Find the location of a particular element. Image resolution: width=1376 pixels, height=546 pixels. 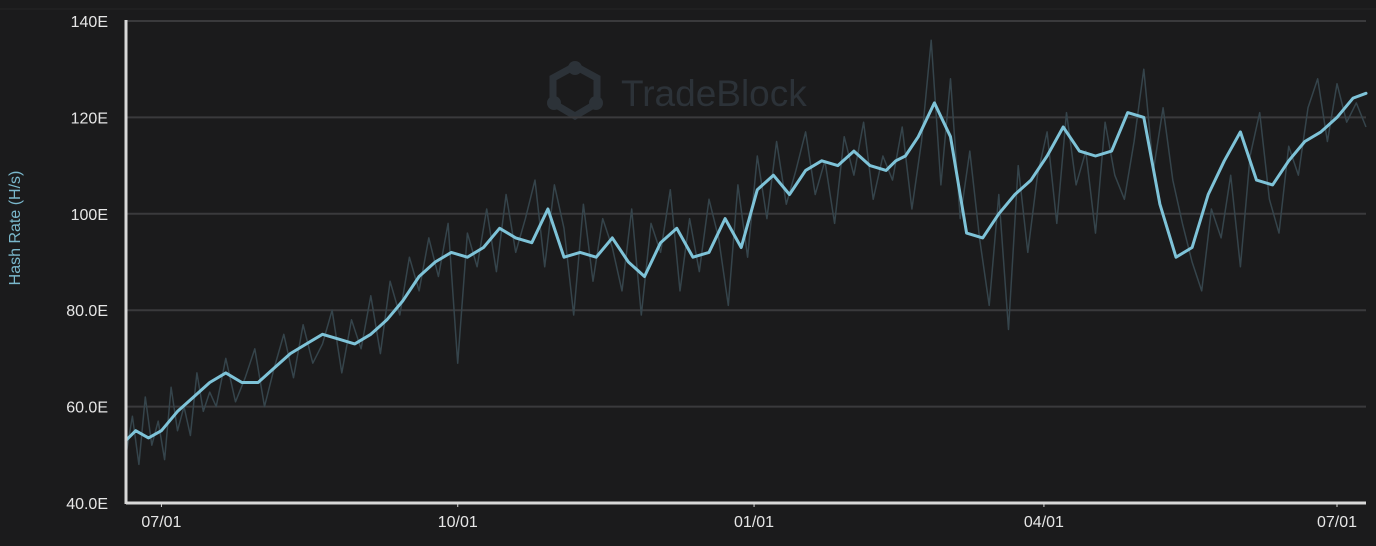

y-tick-label: 120E is located at coordinates (89, 118).